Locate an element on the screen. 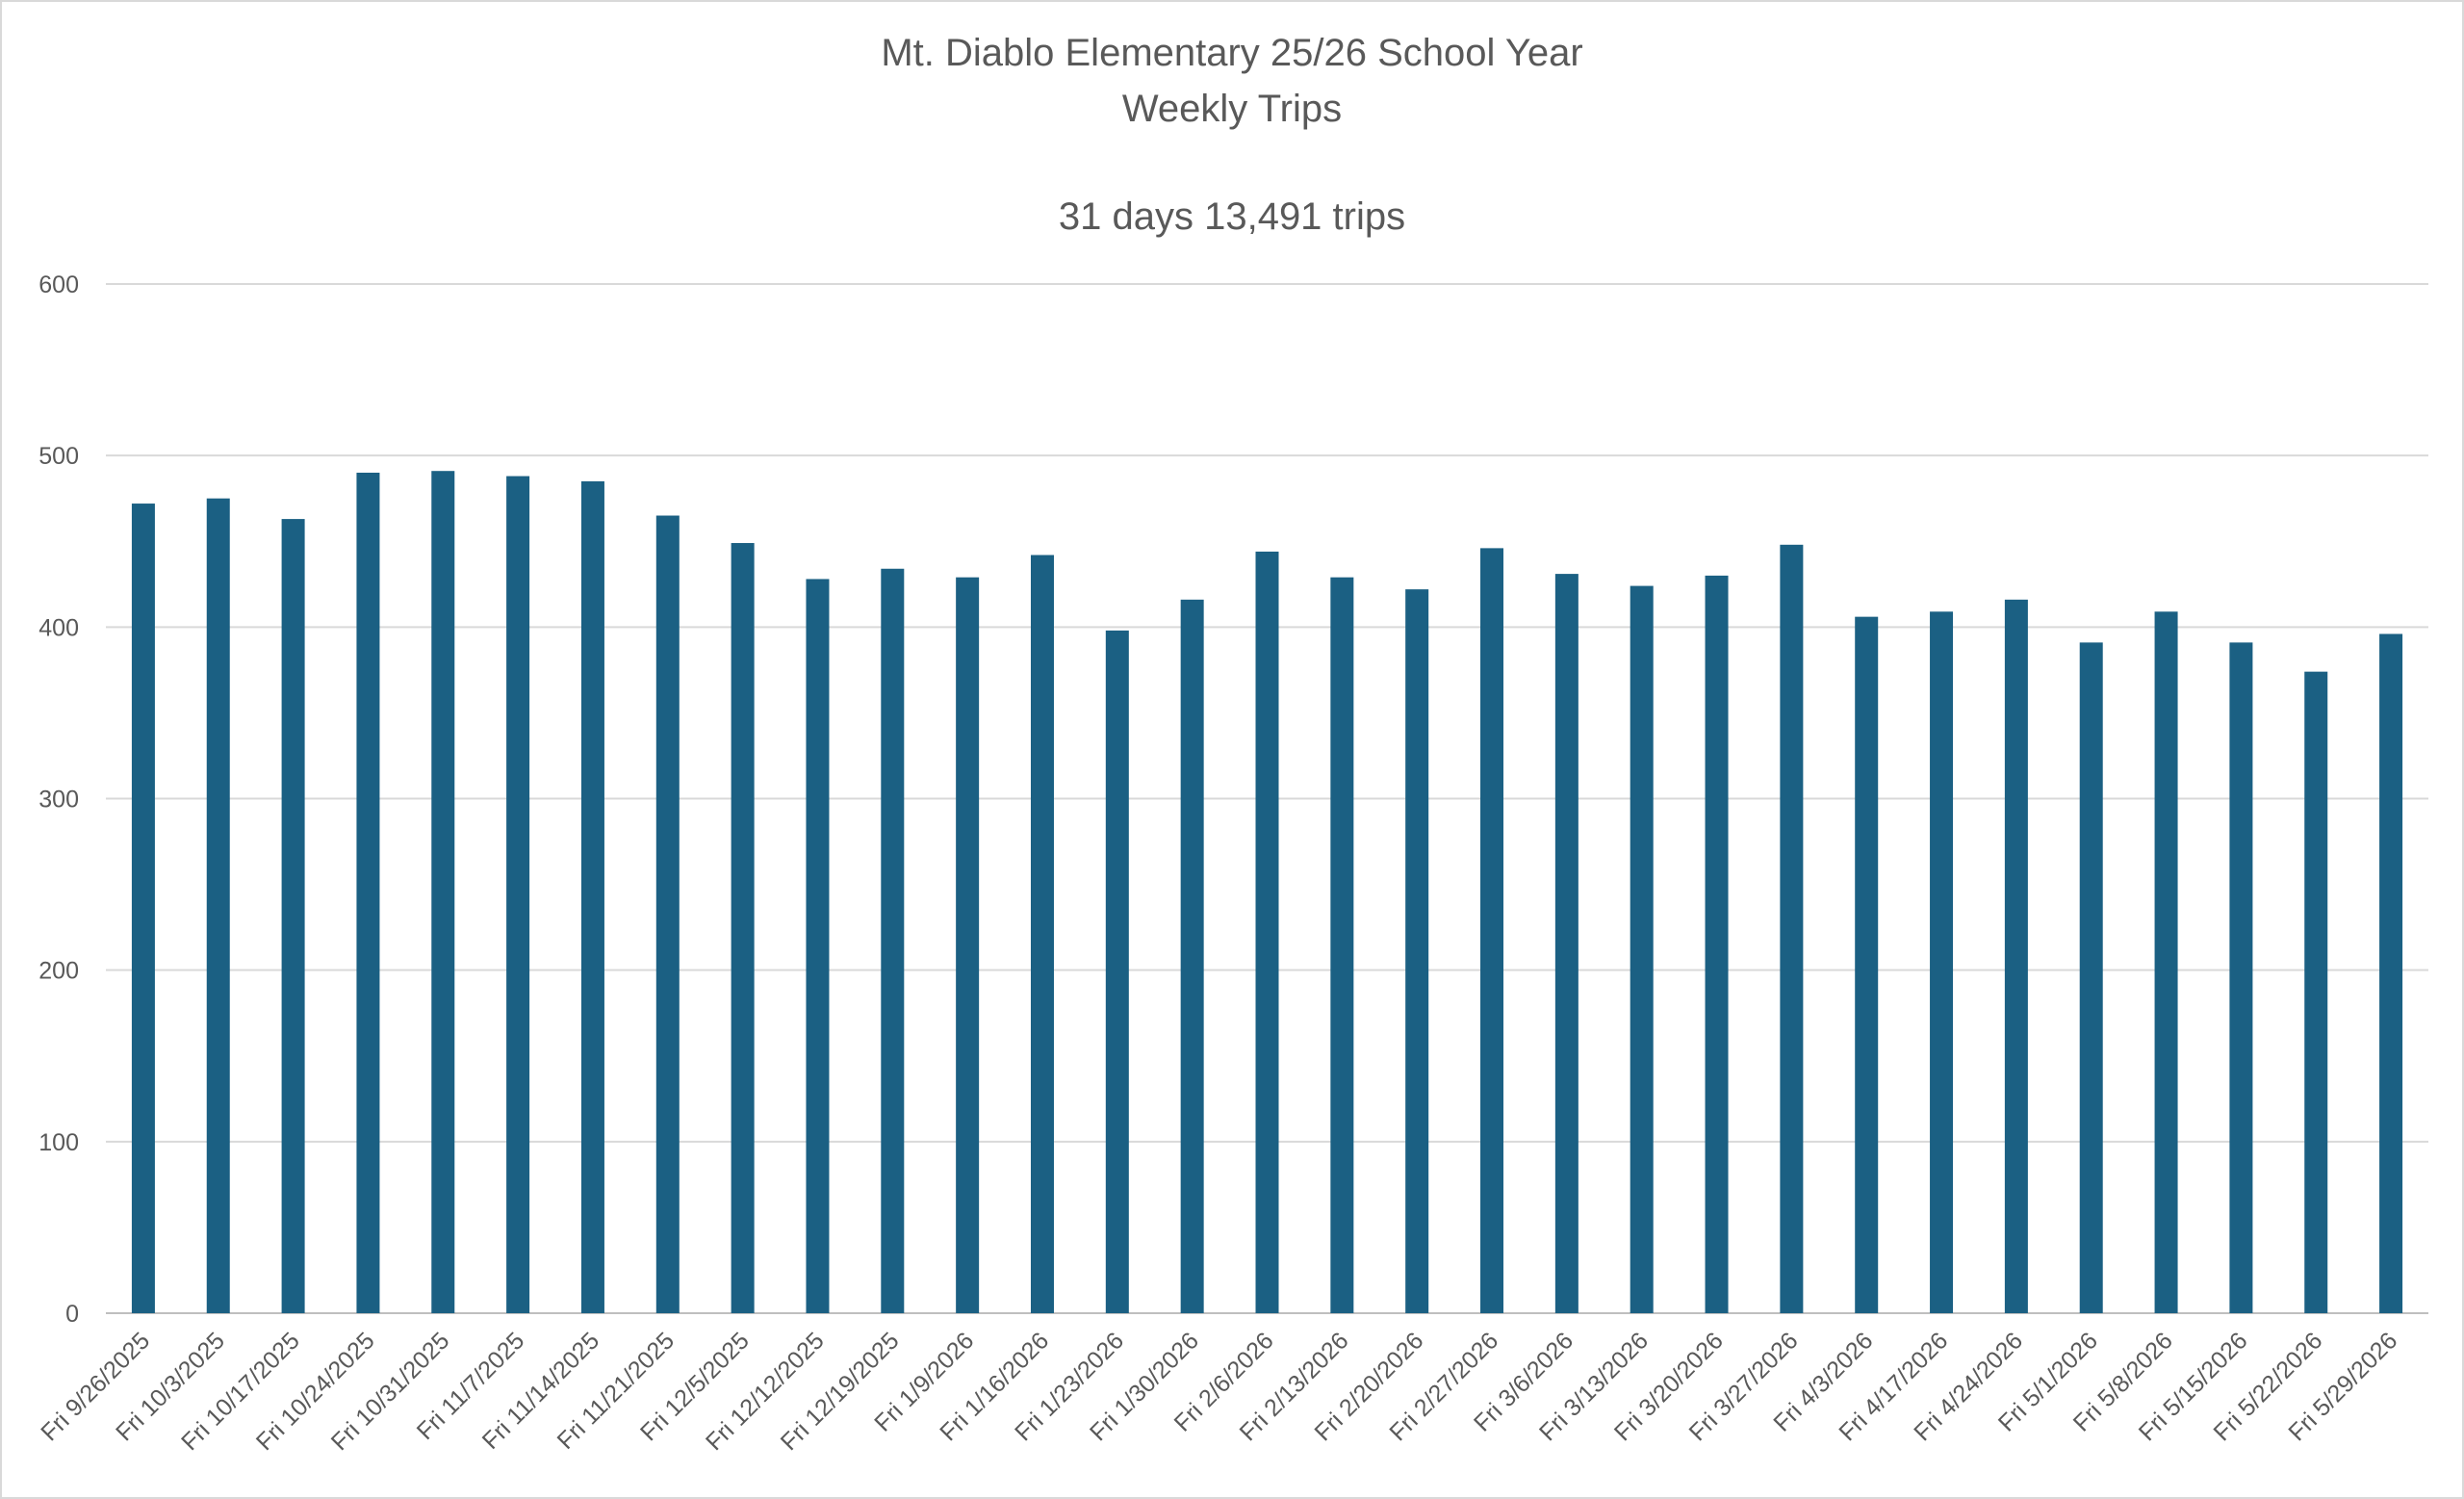  y-tick-label: 500 is located at coordinates (58, 456).